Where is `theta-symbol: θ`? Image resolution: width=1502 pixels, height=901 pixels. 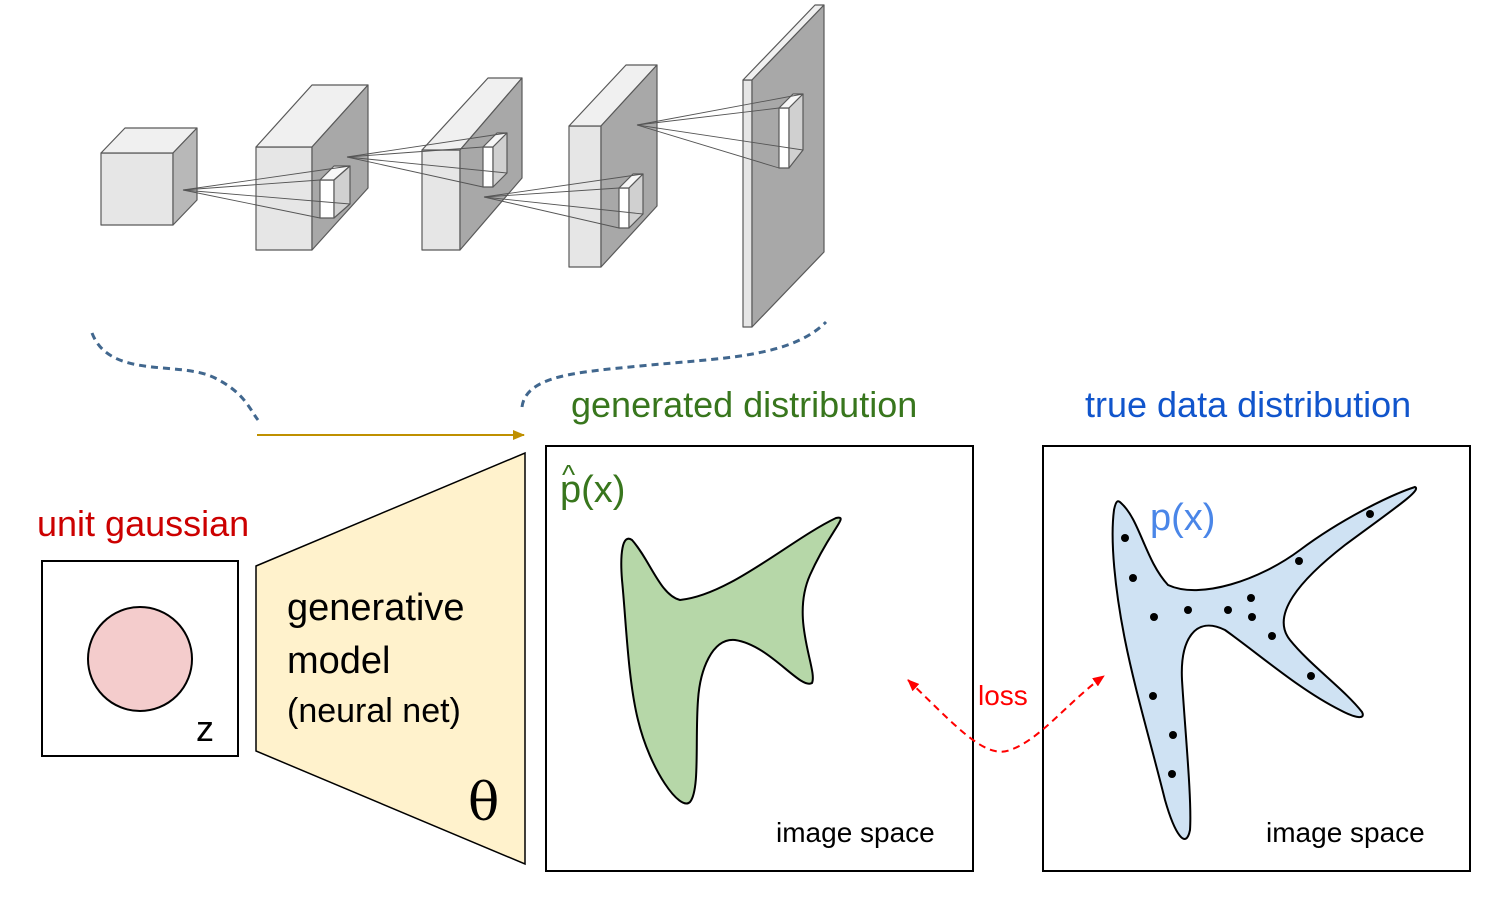 theta-symbol: θ is located at coordinates (483, 803).